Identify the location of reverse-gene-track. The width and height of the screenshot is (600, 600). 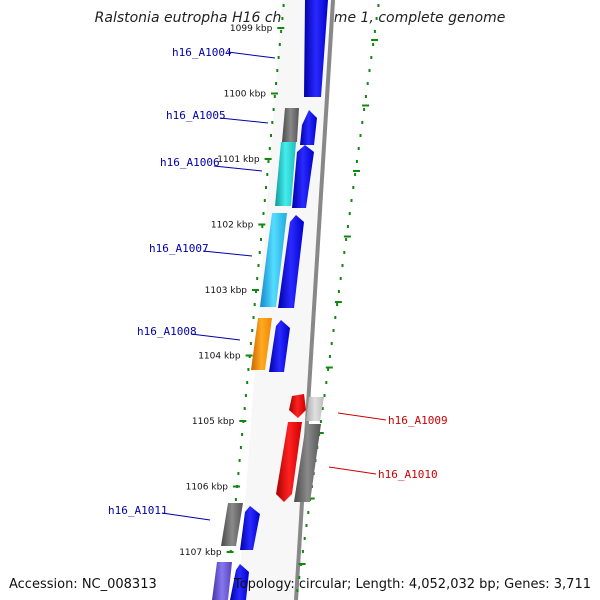
(300, 448).